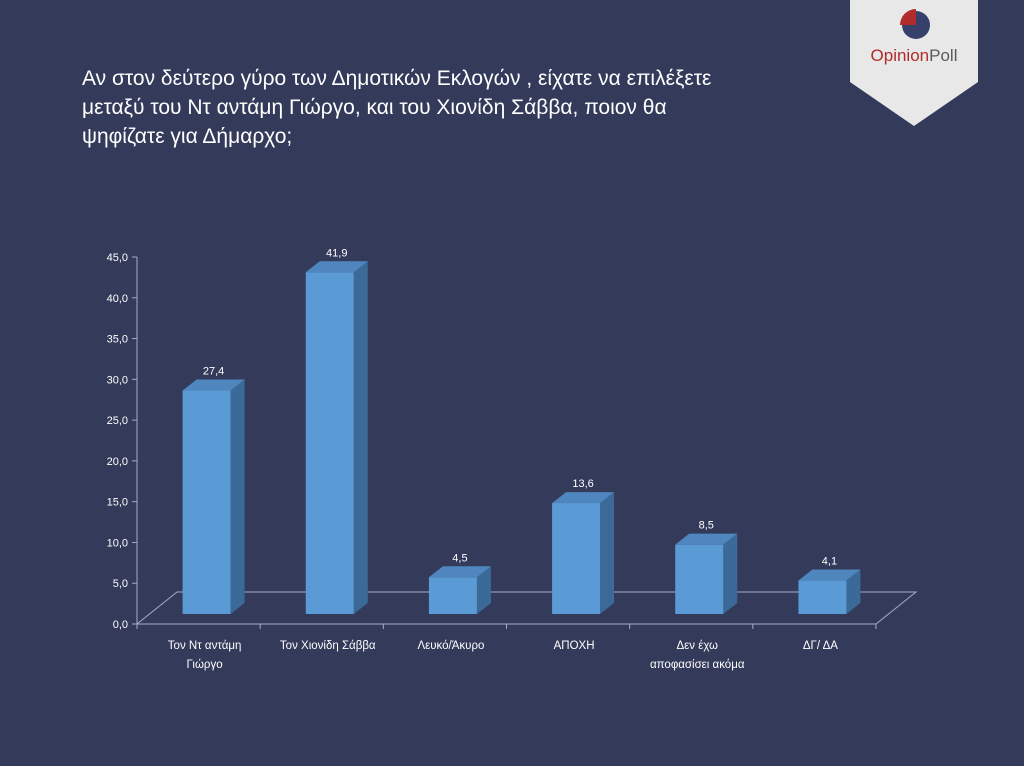 The image size is (1024, 766). Describe the element at coordinates (706, 526) in the screenshot. I see `value-label: 8,5` at that location.